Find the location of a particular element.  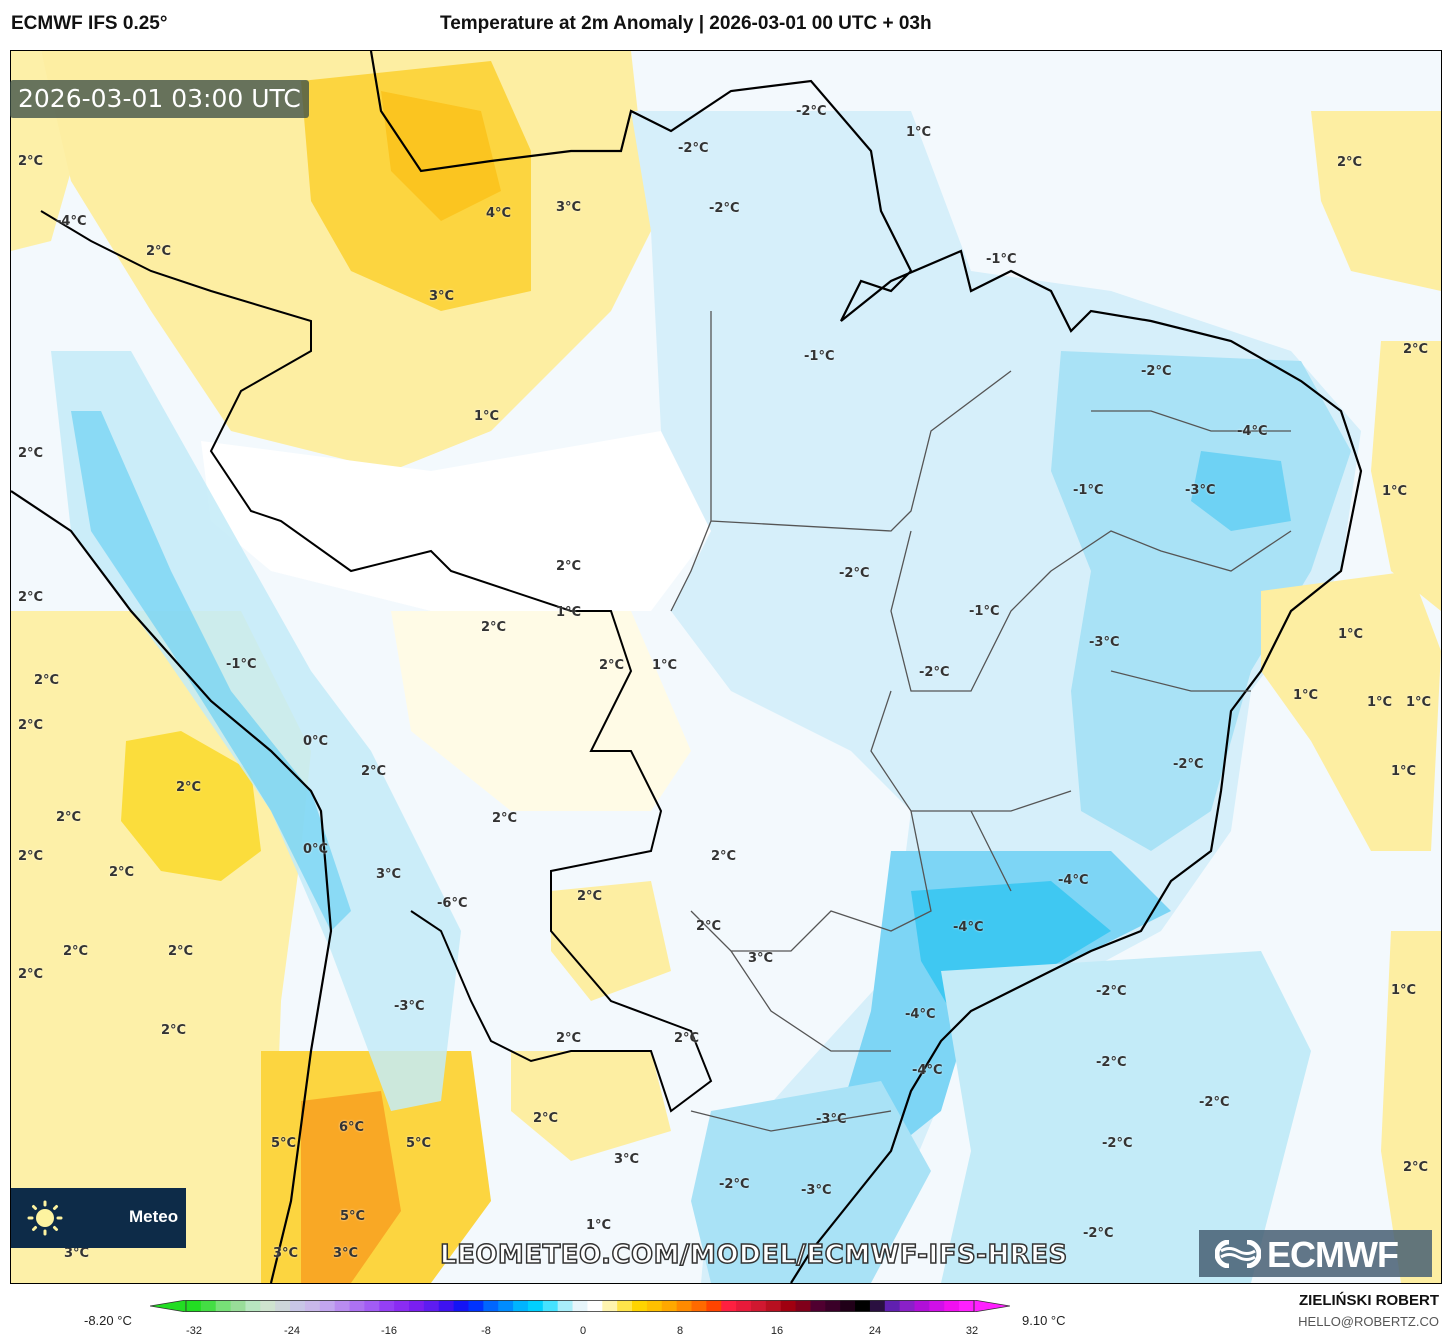

colorbar is located at coordinates (580, 1306).